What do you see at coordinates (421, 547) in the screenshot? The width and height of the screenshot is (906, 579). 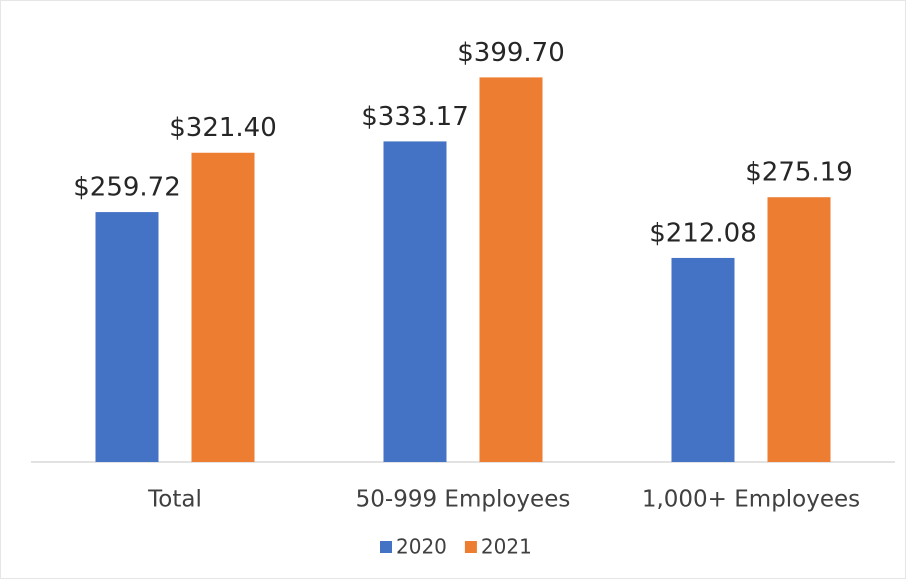 I see `legend-label: 2020` at bounding box center [421, 547].